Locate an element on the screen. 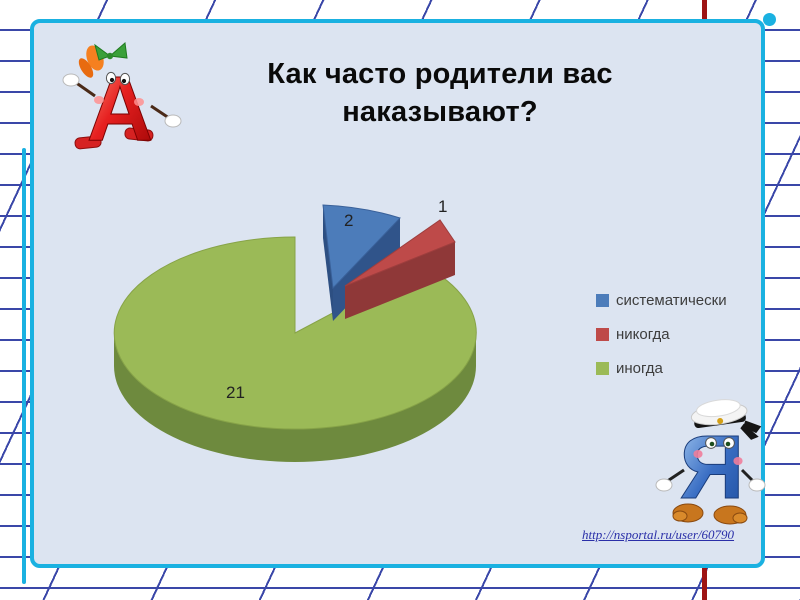  pie-slice-blue is located at coordinates (361, 247).